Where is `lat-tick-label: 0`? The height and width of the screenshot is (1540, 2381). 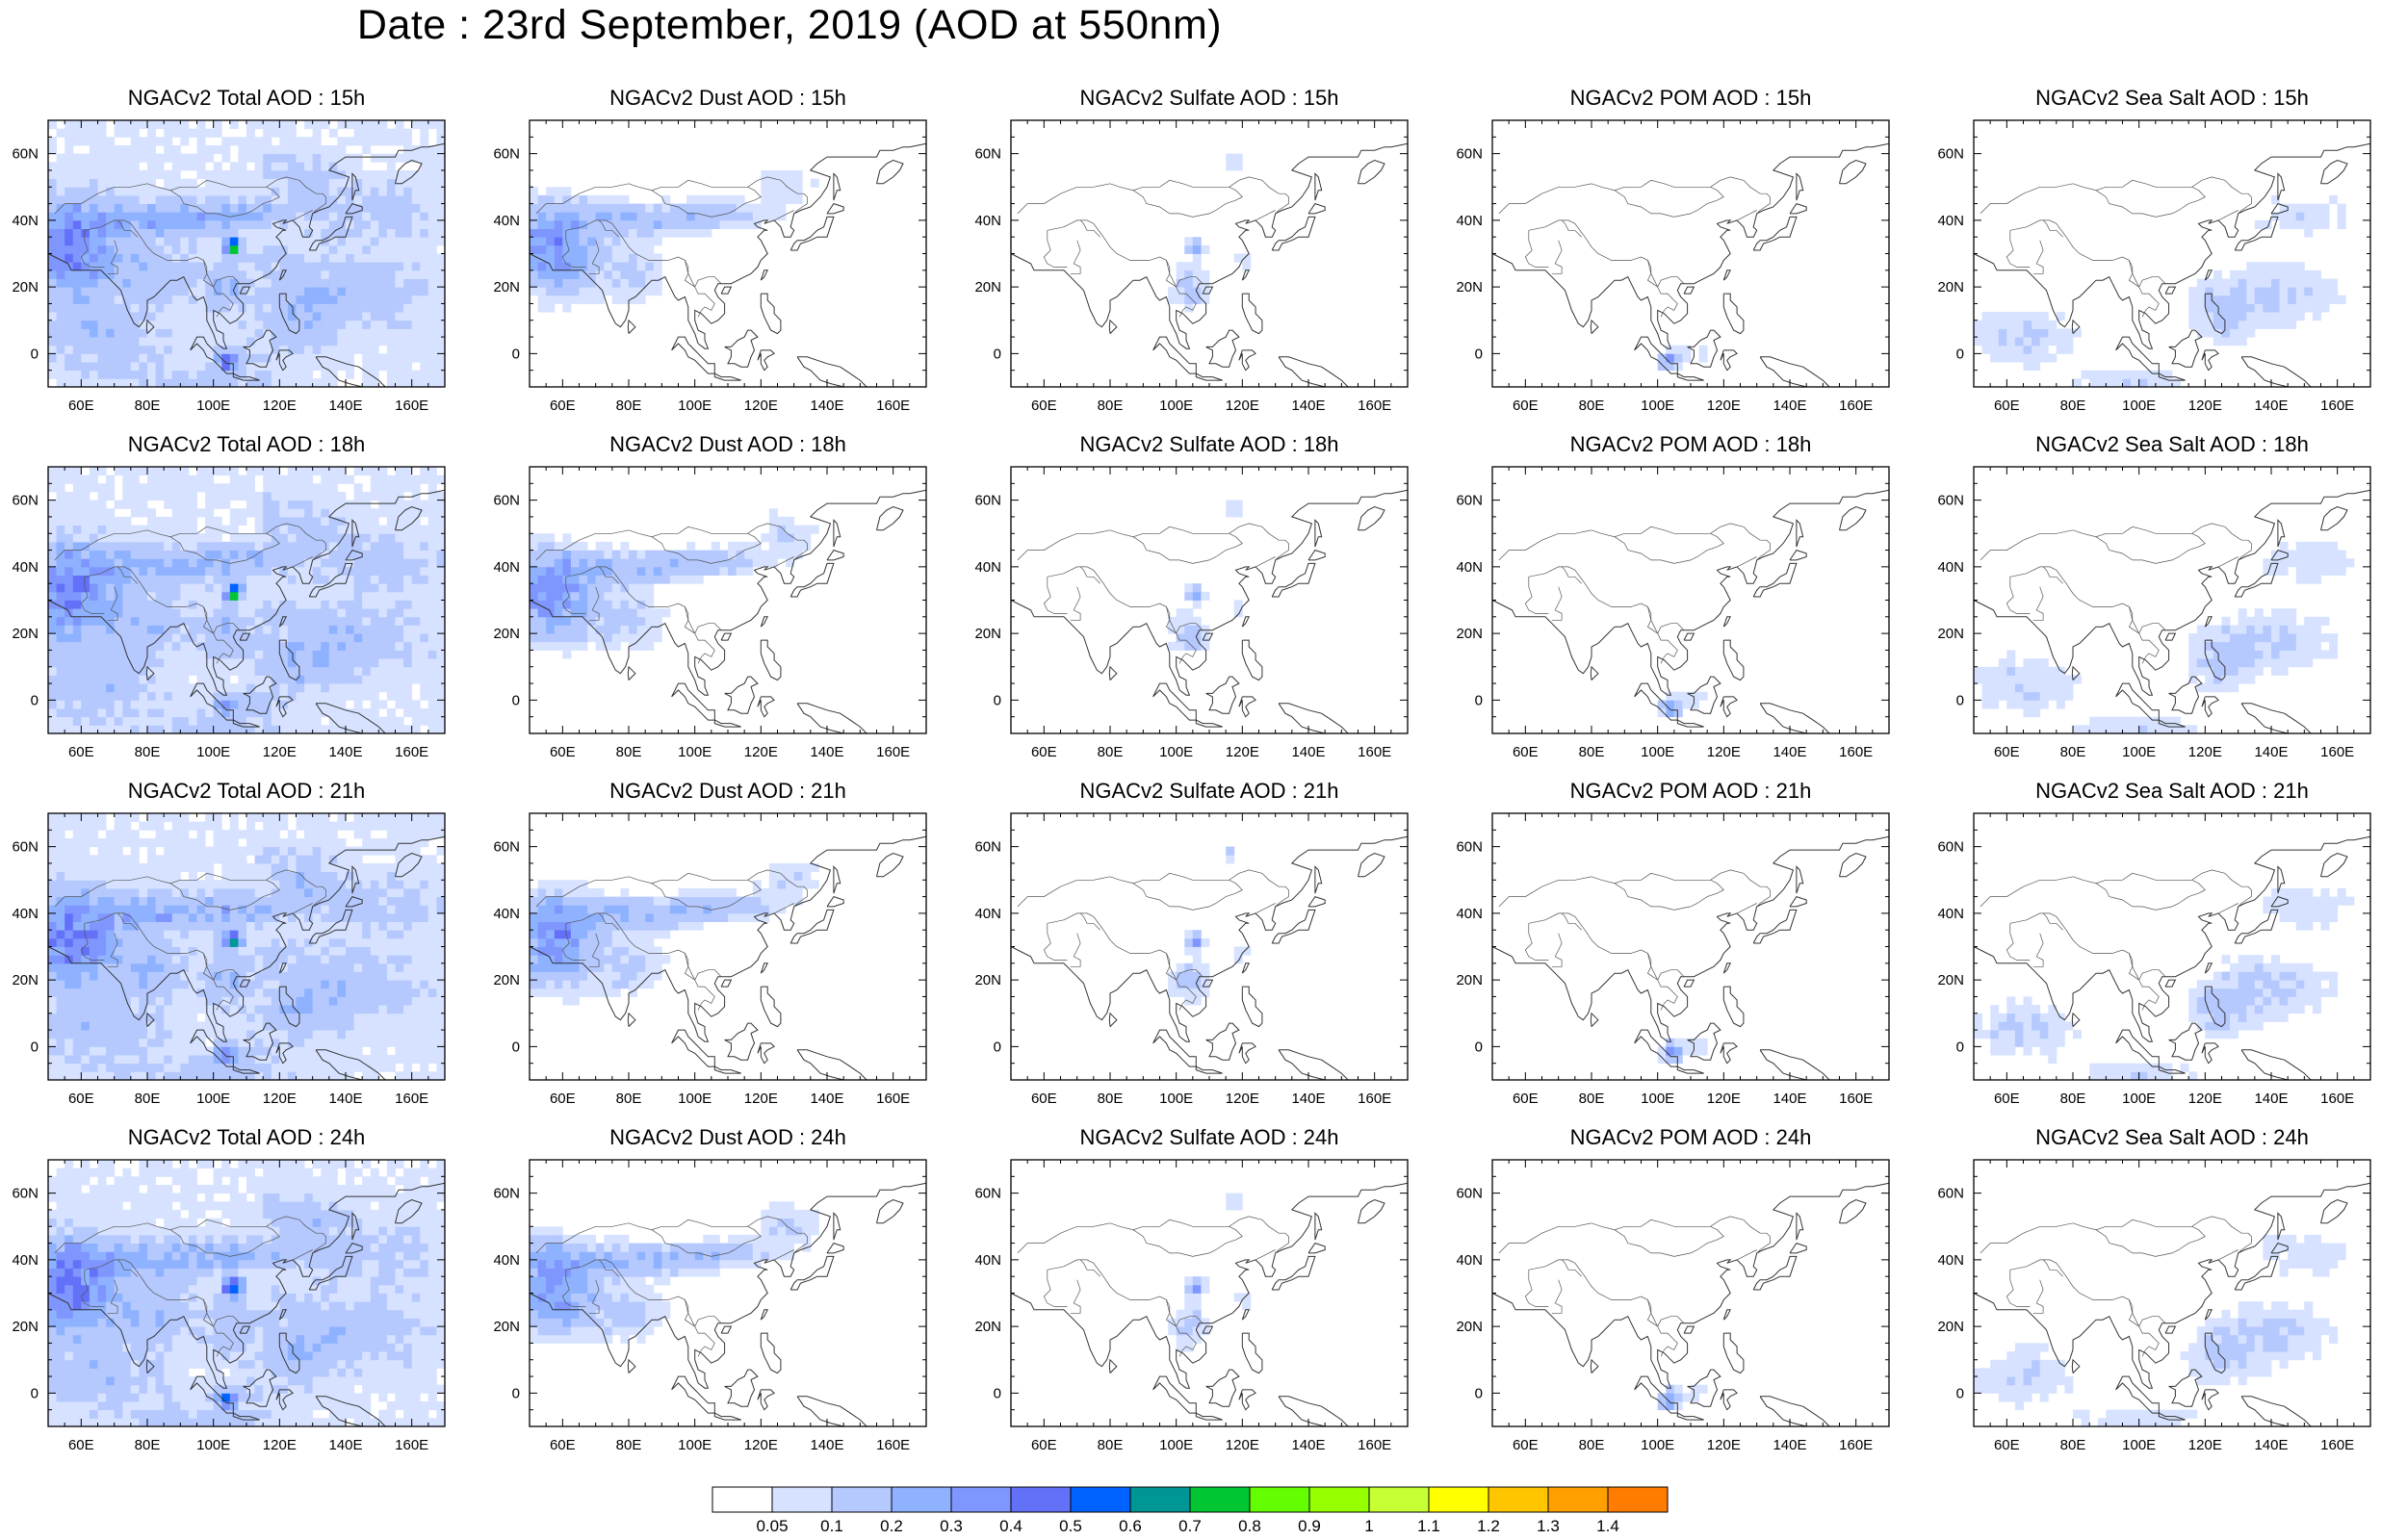 lat-tick-label: 0 is located at coordinates (1479, 700).